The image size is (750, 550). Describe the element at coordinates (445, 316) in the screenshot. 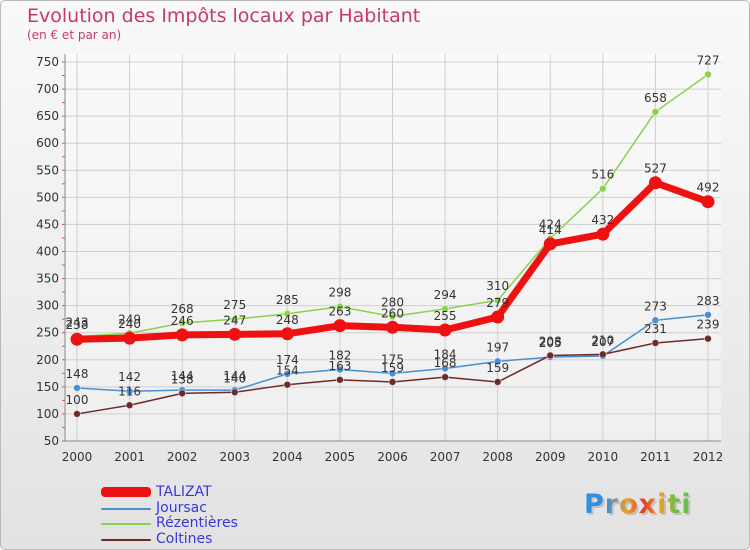

I see `data-label-talizat: 255` at that location.